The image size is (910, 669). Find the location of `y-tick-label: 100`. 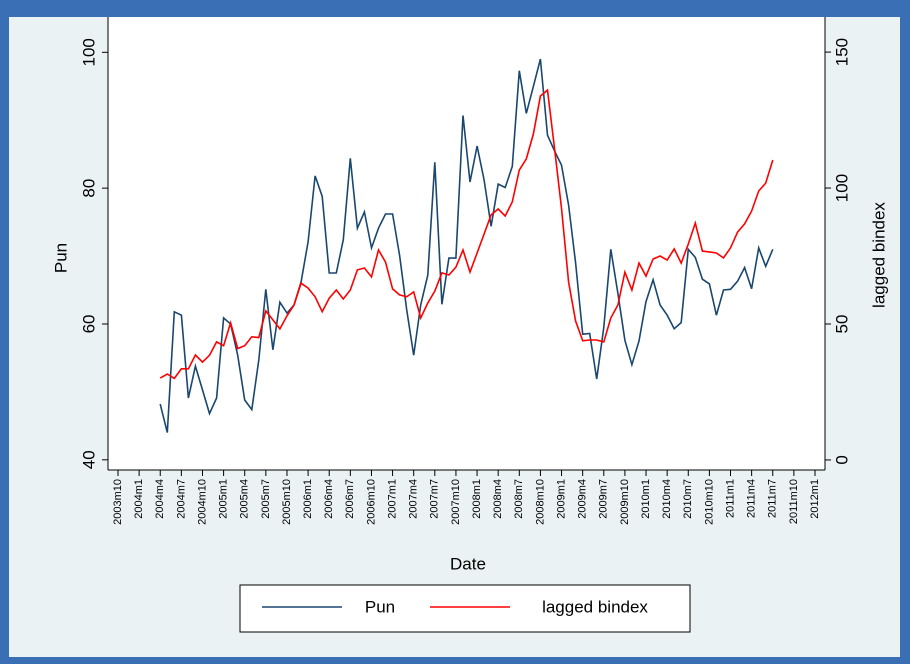

y-tick-label: 100 is located at coordinates (88, 52).